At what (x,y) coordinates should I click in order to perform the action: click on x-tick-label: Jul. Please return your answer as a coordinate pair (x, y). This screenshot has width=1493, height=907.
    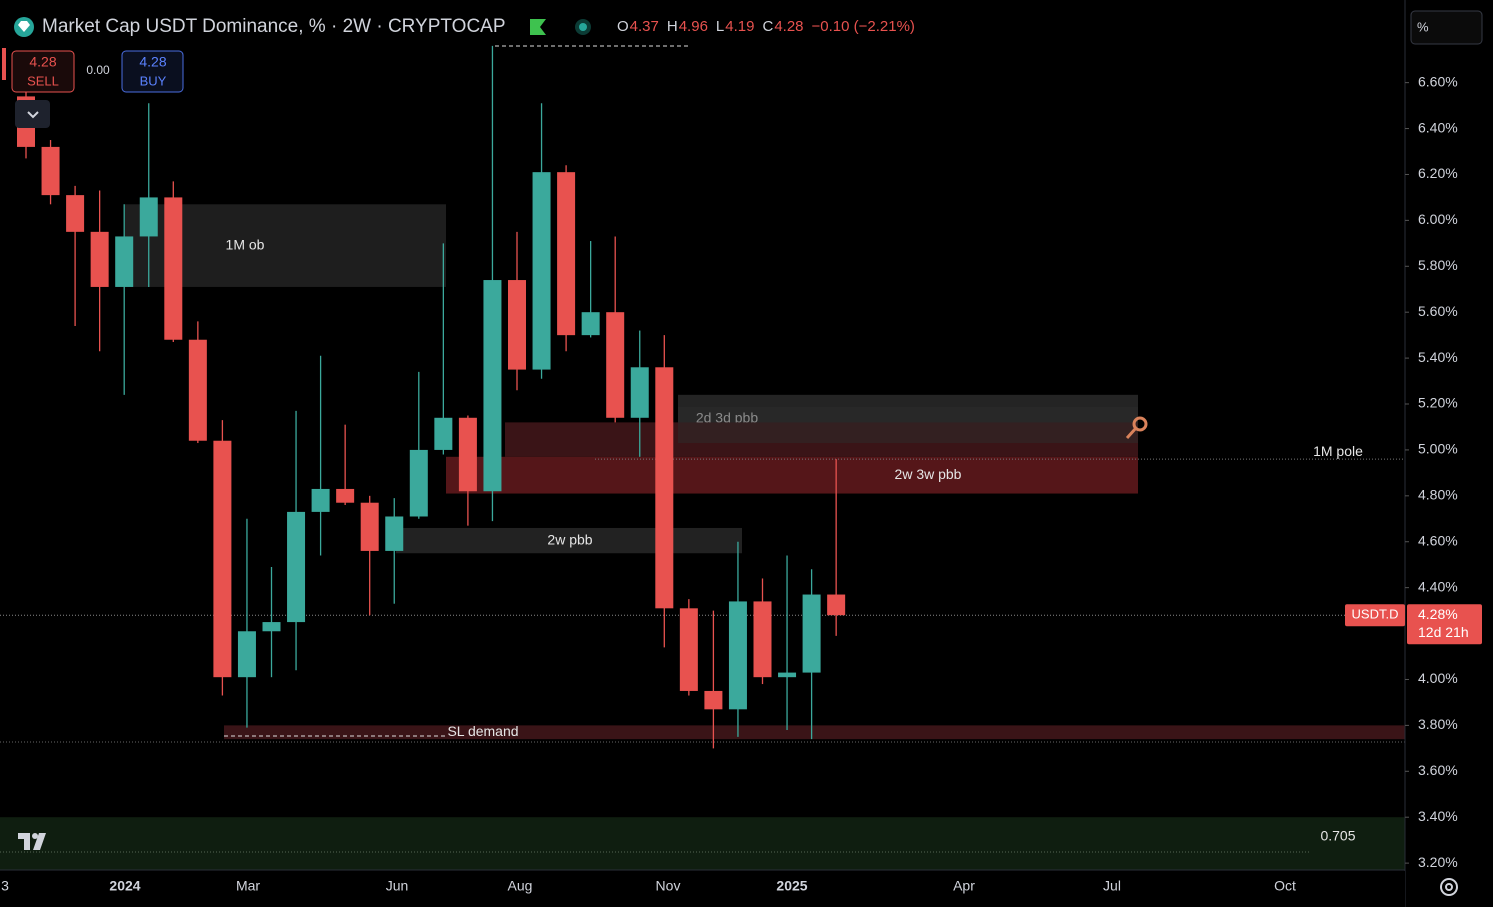
    Looking at the image, I should click on (1112, 886).